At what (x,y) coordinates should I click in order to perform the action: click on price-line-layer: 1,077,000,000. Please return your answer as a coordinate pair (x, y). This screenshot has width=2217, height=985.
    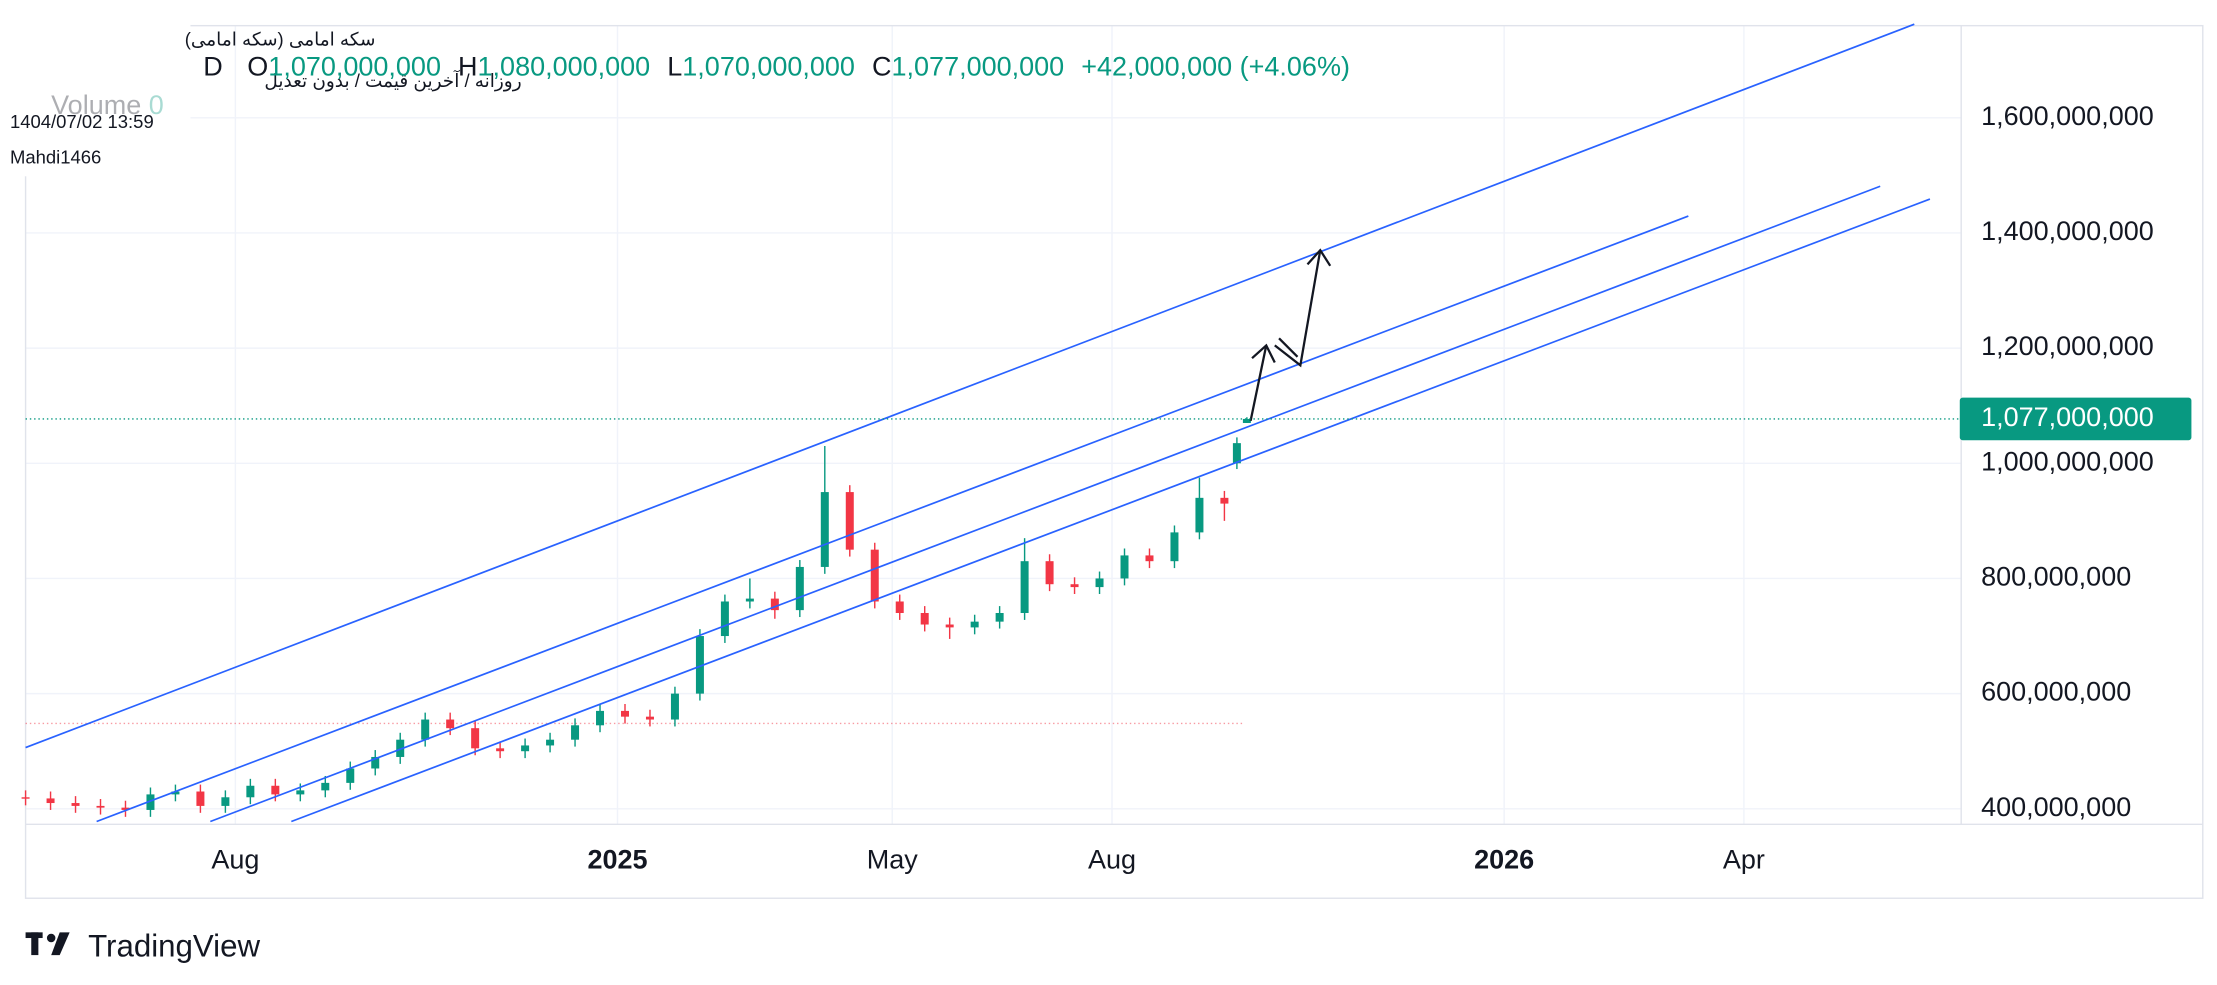
    Looking at the image, I should click on (1108, 419).